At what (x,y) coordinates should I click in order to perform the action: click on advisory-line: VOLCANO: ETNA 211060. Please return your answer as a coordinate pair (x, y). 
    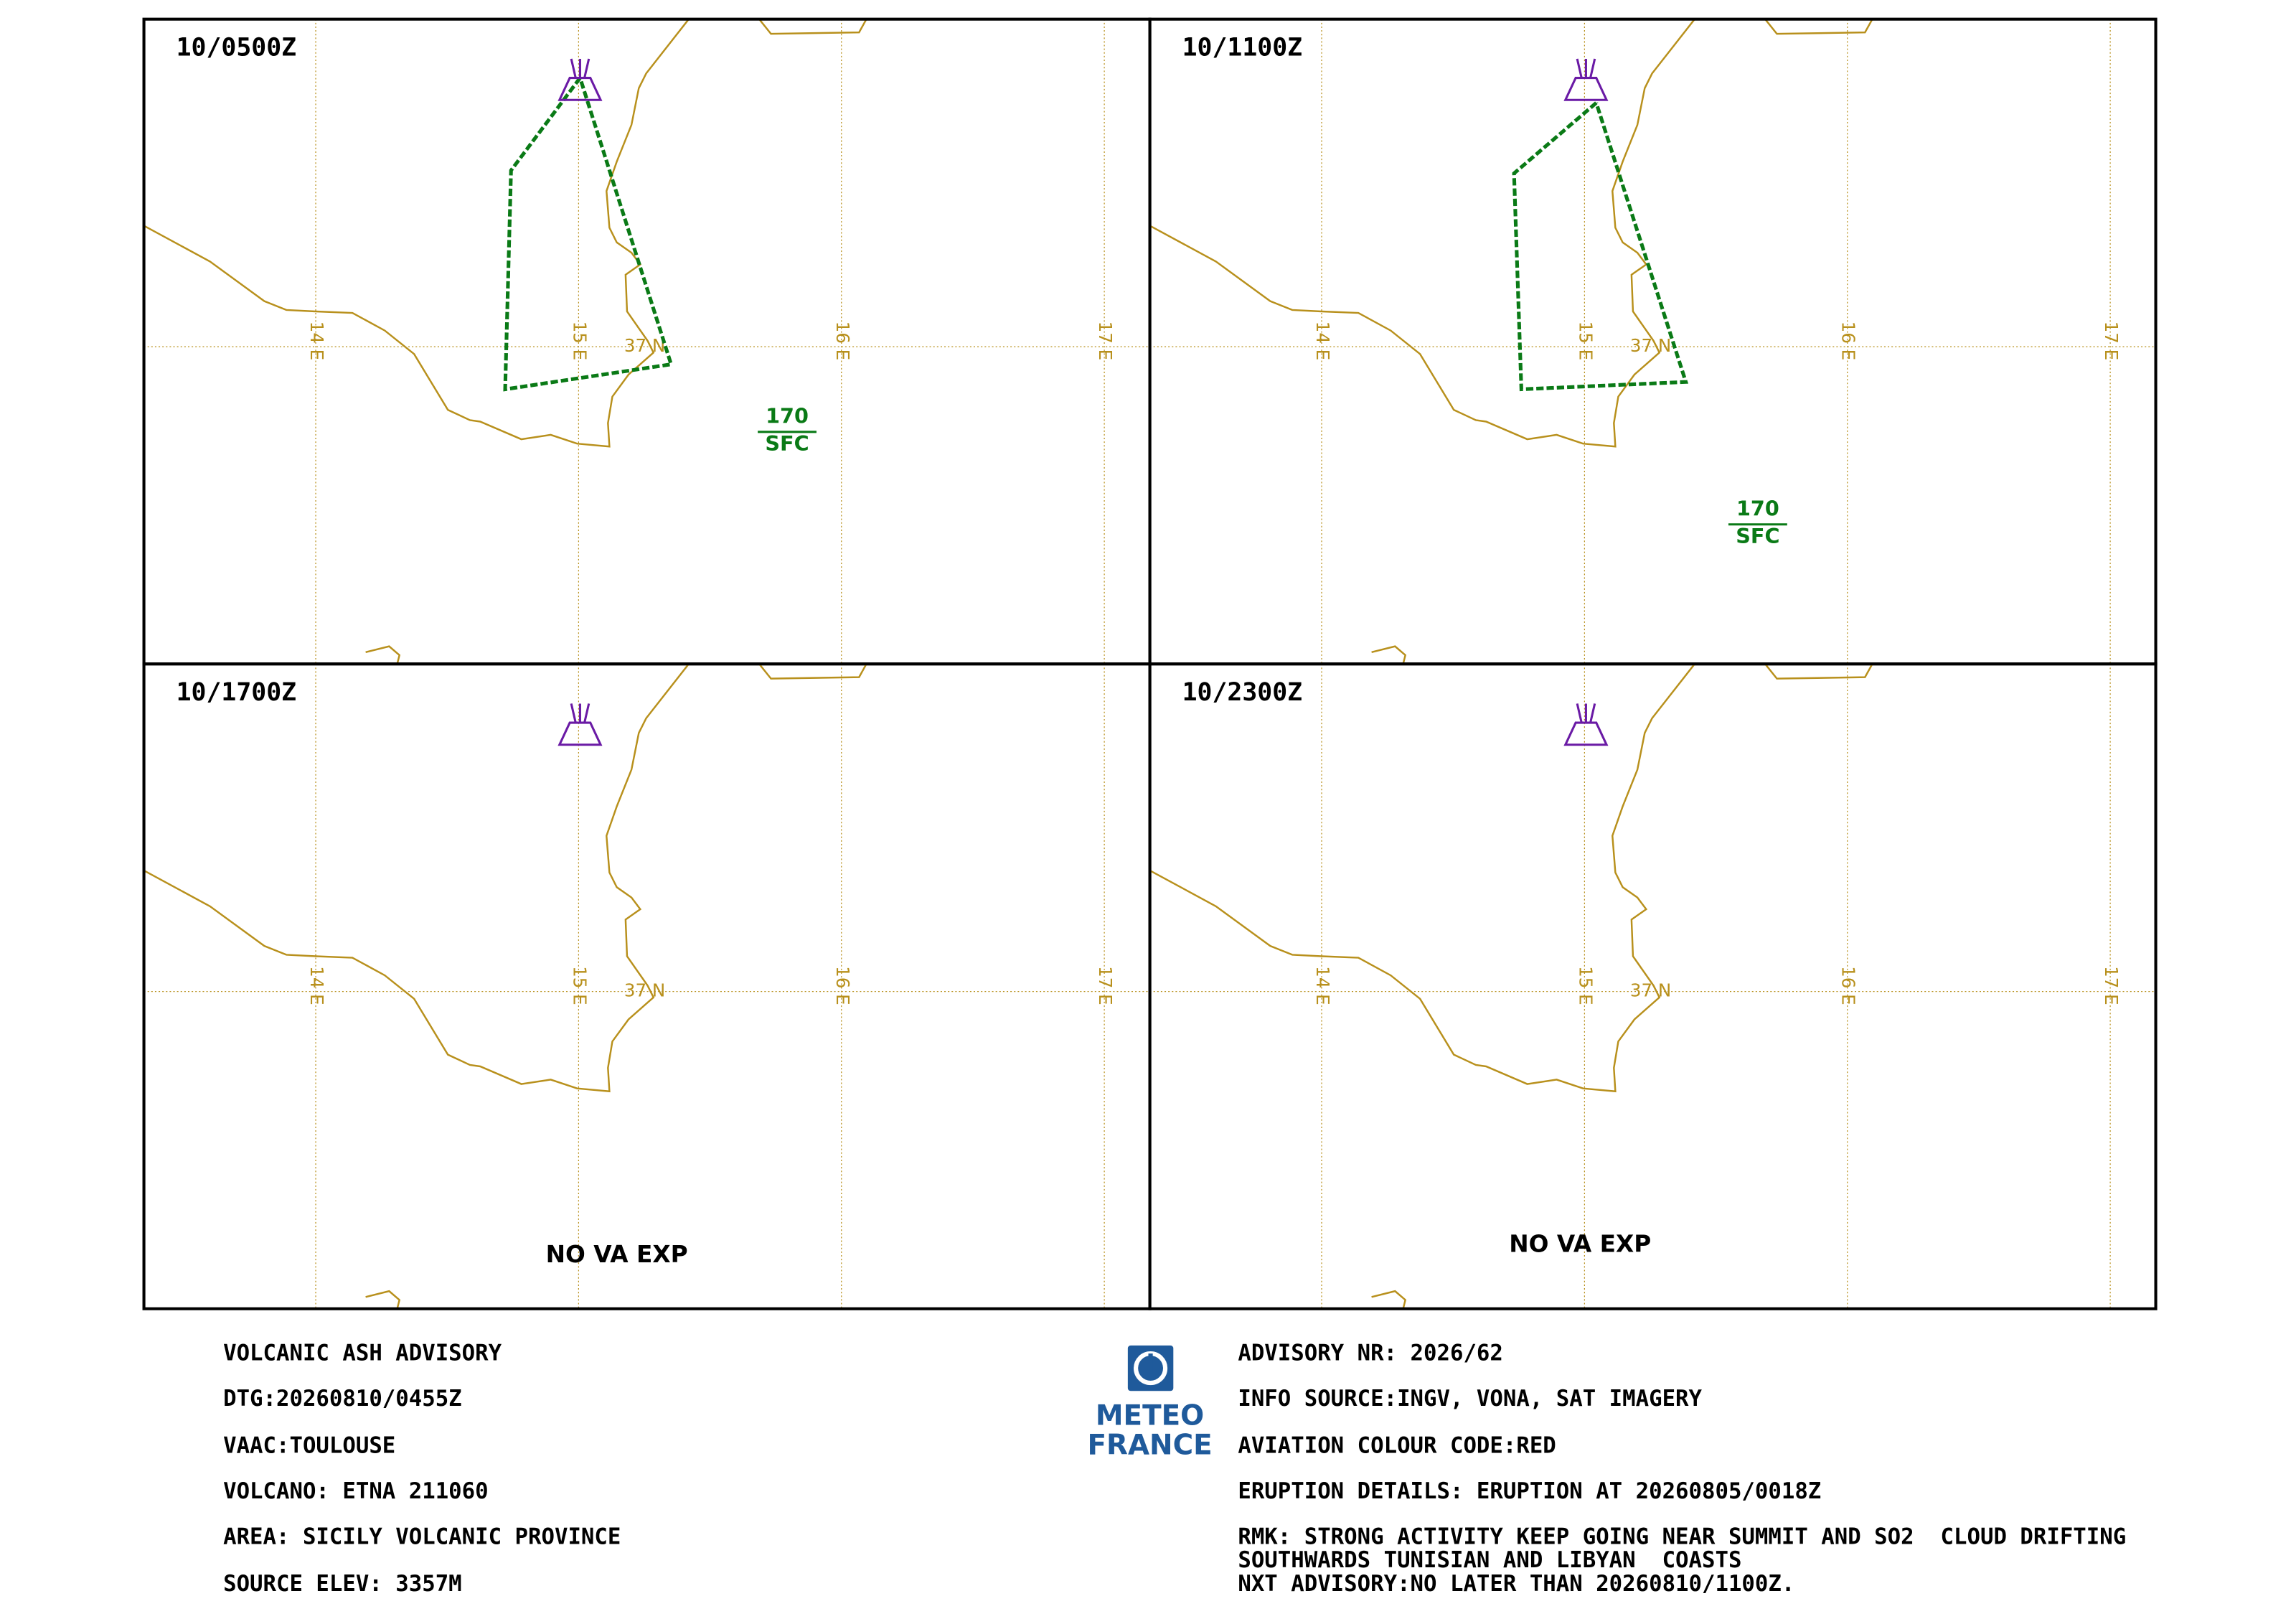
    Looking at the image, I should click on (356, 1491).